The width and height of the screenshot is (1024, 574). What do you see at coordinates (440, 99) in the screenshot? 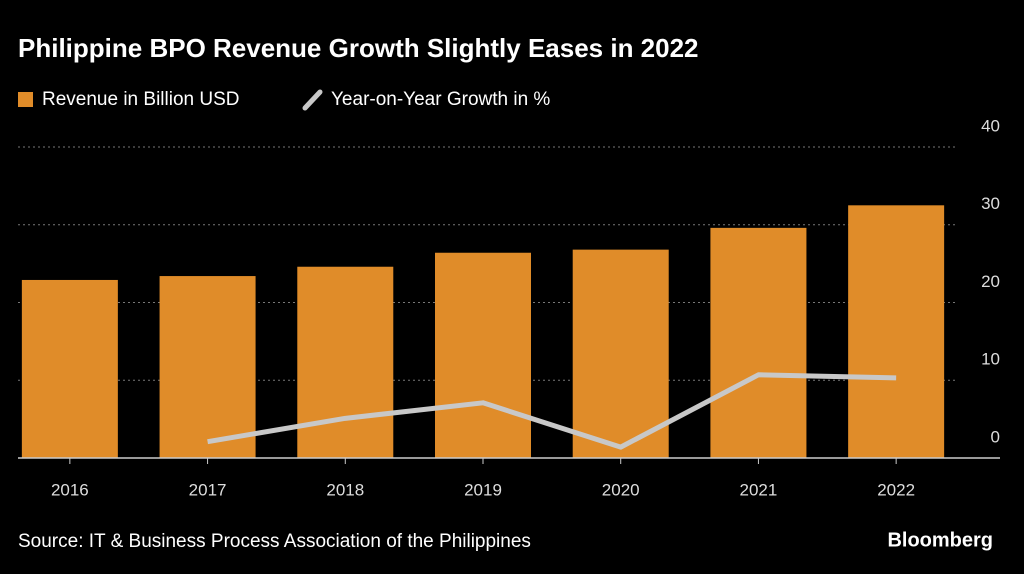
I see `legend-label: Year-on-Year Growth in %` at bounding box center [440, 99].